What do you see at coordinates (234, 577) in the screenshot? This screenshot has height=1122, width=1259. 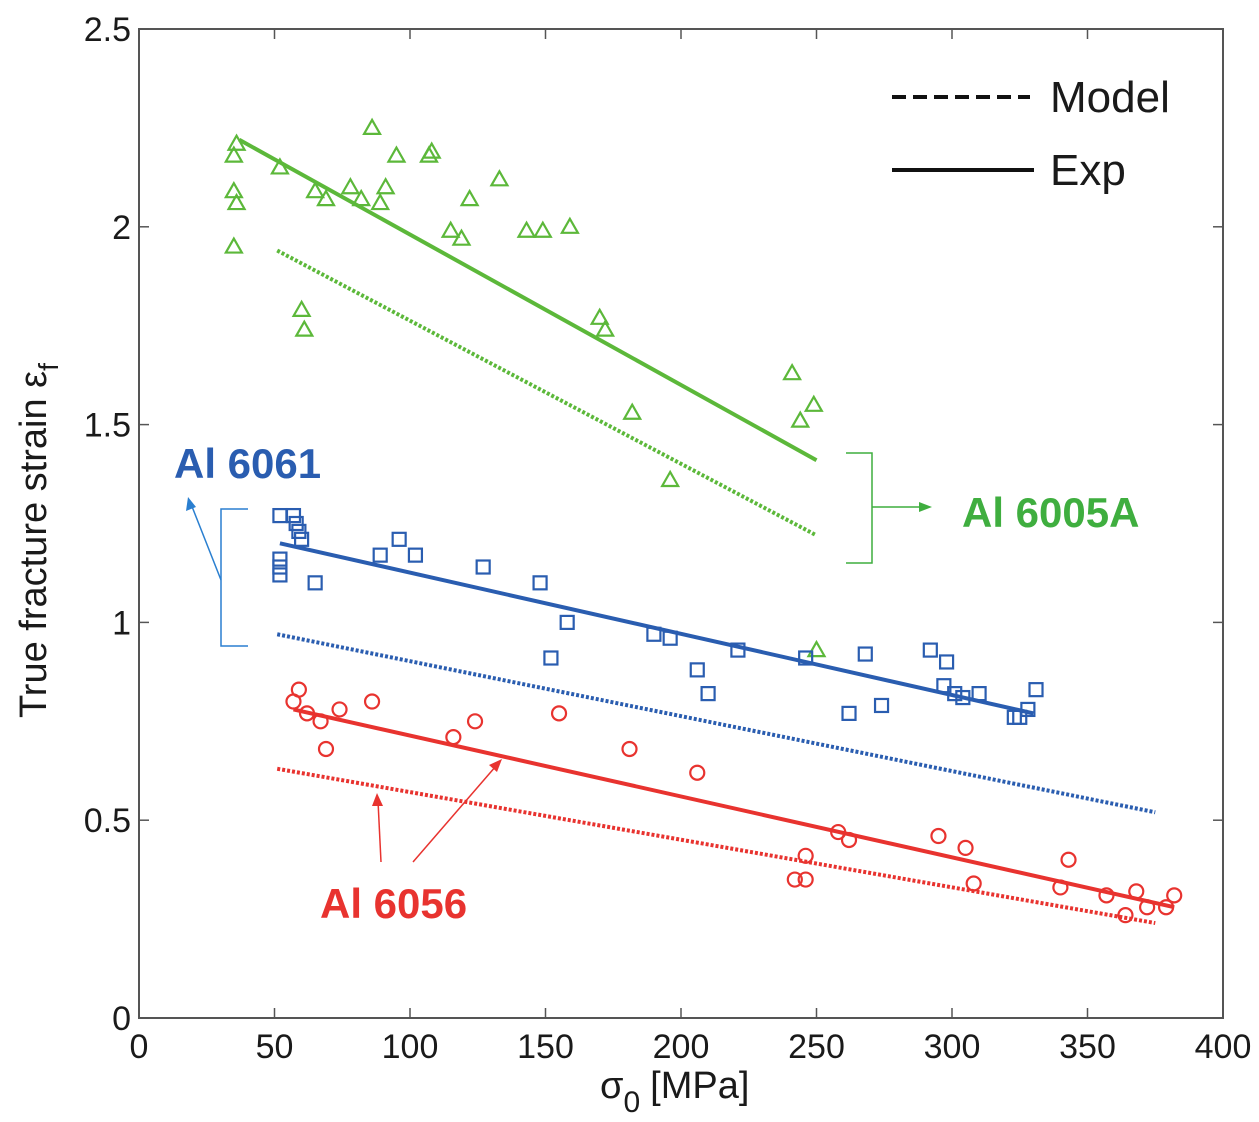 I see `annotation-al6061-bracket` at bounding box center [234, 577].